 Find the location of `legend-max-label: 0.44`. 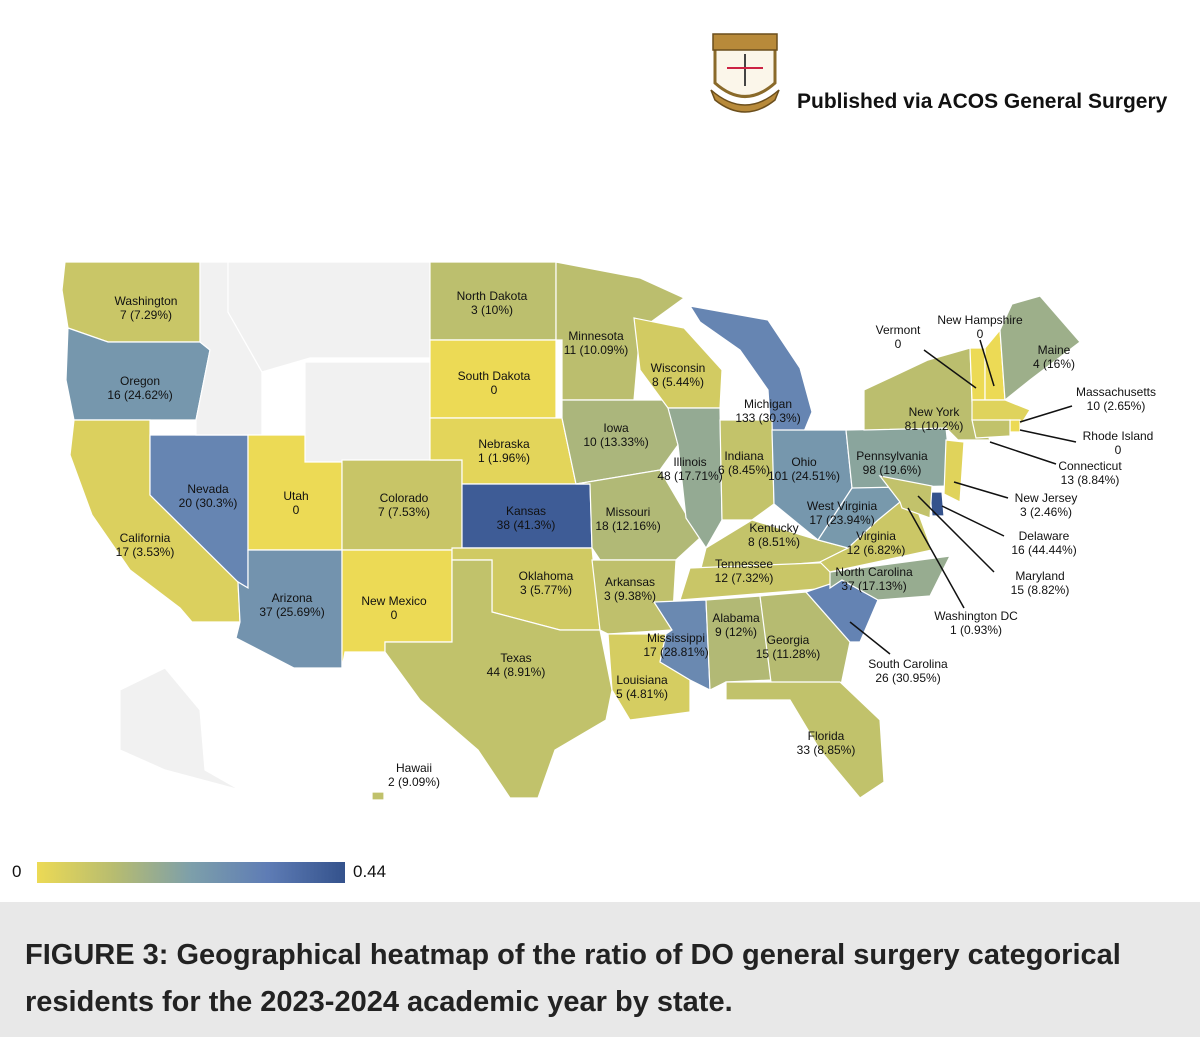

legend-max-label: 0.44 is located at coordinates (370, 871).